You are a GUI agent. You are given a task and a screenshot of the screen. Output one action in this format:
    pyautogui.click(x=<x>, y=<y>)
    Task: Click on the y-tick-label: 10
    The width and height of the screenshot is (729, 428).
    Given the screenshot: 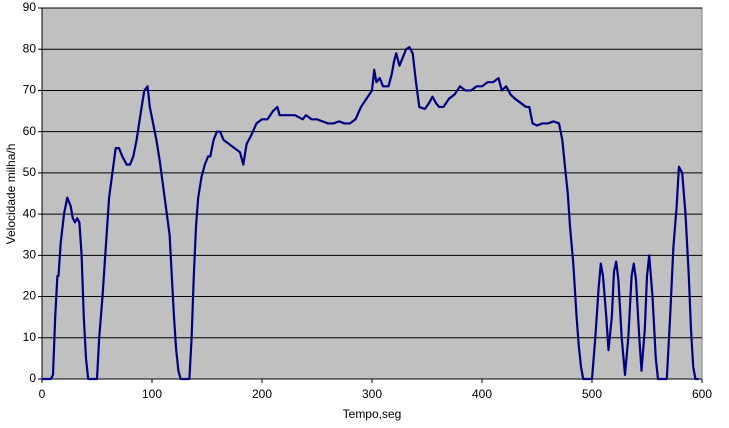 What is the action you would take?
    pyautogui.click(x=30, y=337)
    